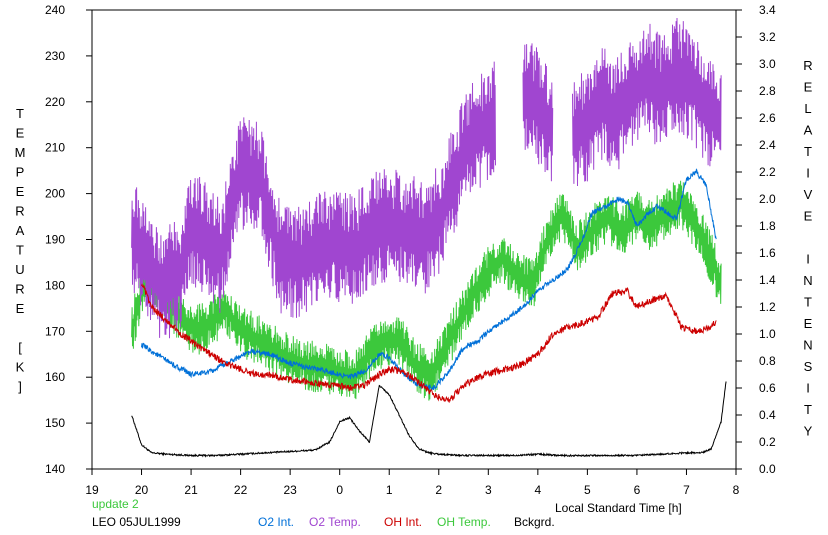  What do you see at coordinates (767, 253) in the screenshot?
I see `right-tick-label: 1.6` at bounding box center [767, 253].